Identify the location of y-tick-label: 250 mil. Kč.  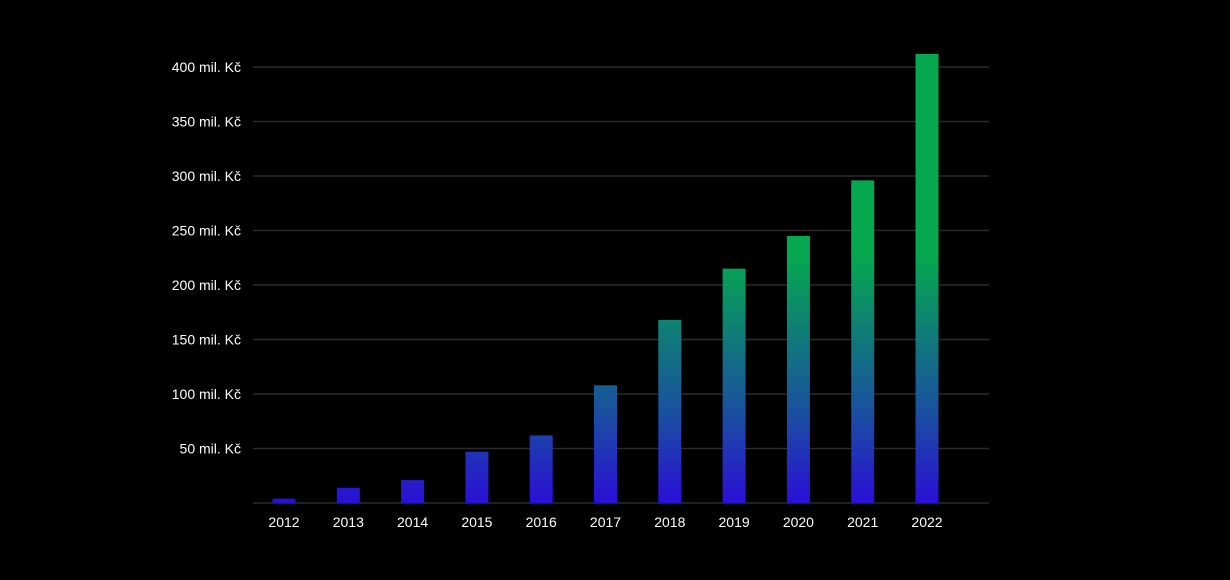
(206, 231).